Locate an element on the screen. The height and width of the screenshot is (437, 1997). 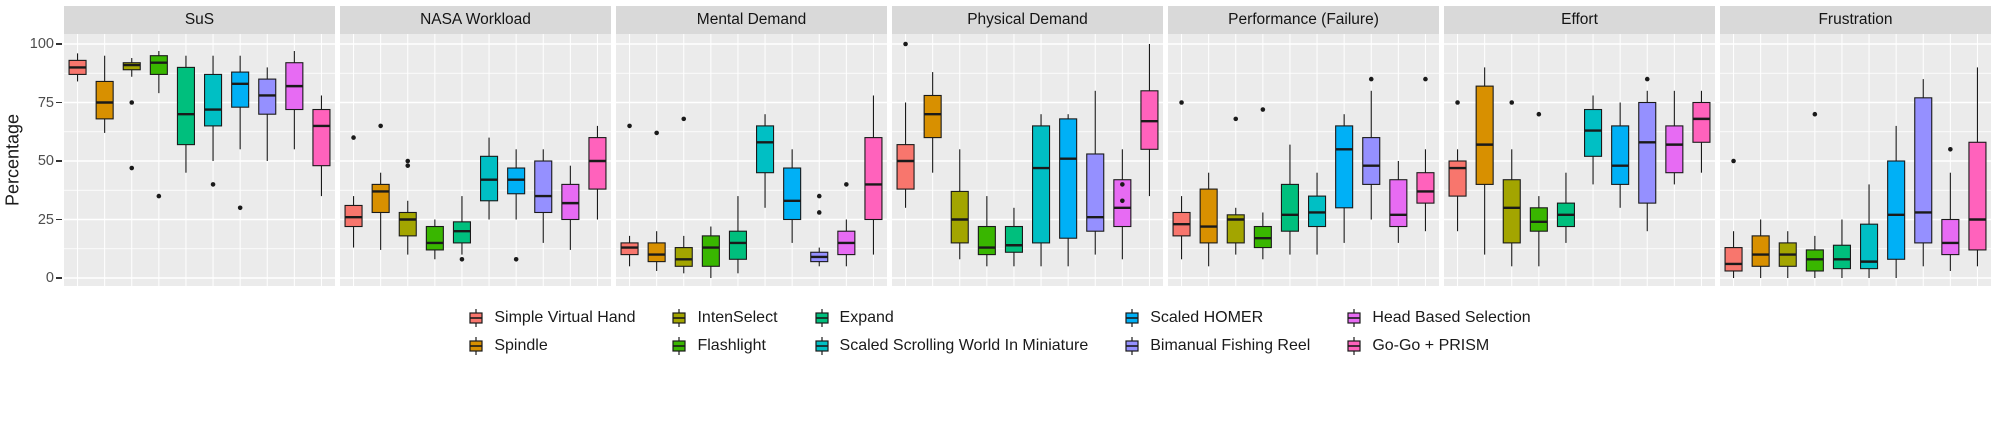
legend-item-spindle: Spindle is located at coordinates (507, 346).